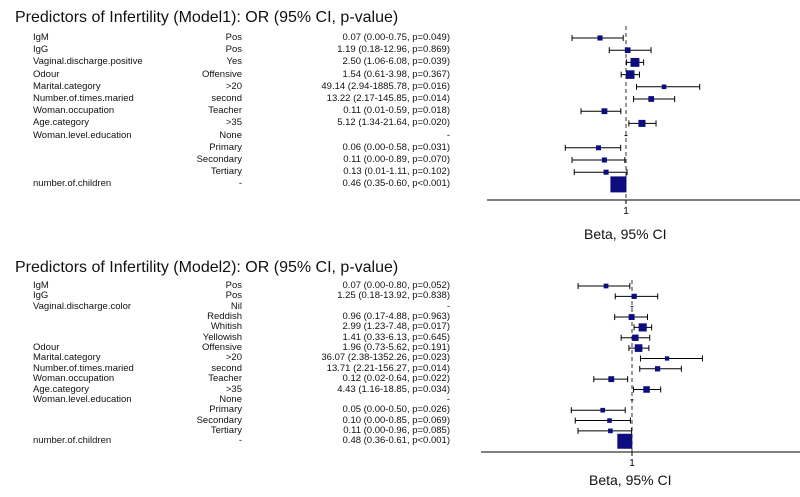 The image size is (800, 497). Describe the element at coordinates (626, 211) in the screenshot. I see `x-tick-label: 1` at that location.